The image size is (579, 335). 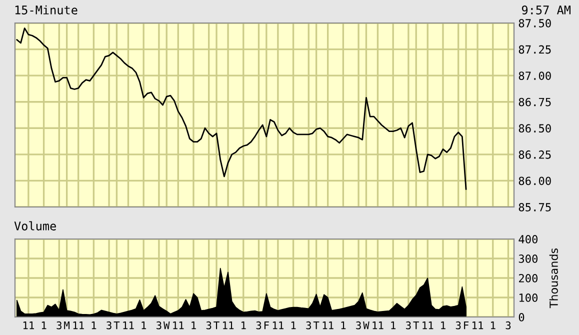 What do you see at coordinates (528, 278) in the screenshot?
I see `y-tick-label: 200` at bounding box center [528, 278].